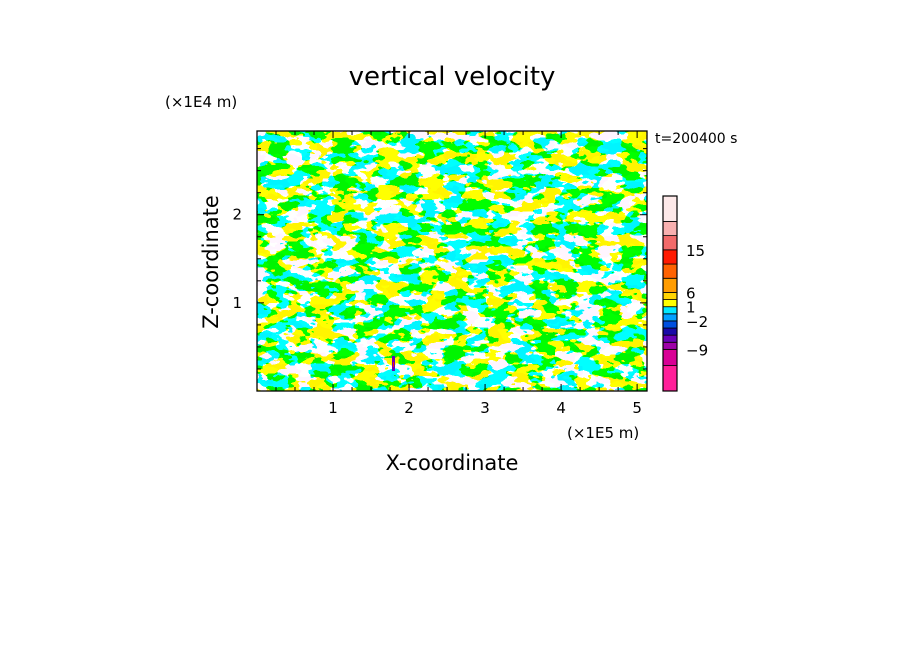  What do you see at coordinates (695, 251) in the screenshot?
I see `colorbar-label: 15` at bounding box center [695, 251].